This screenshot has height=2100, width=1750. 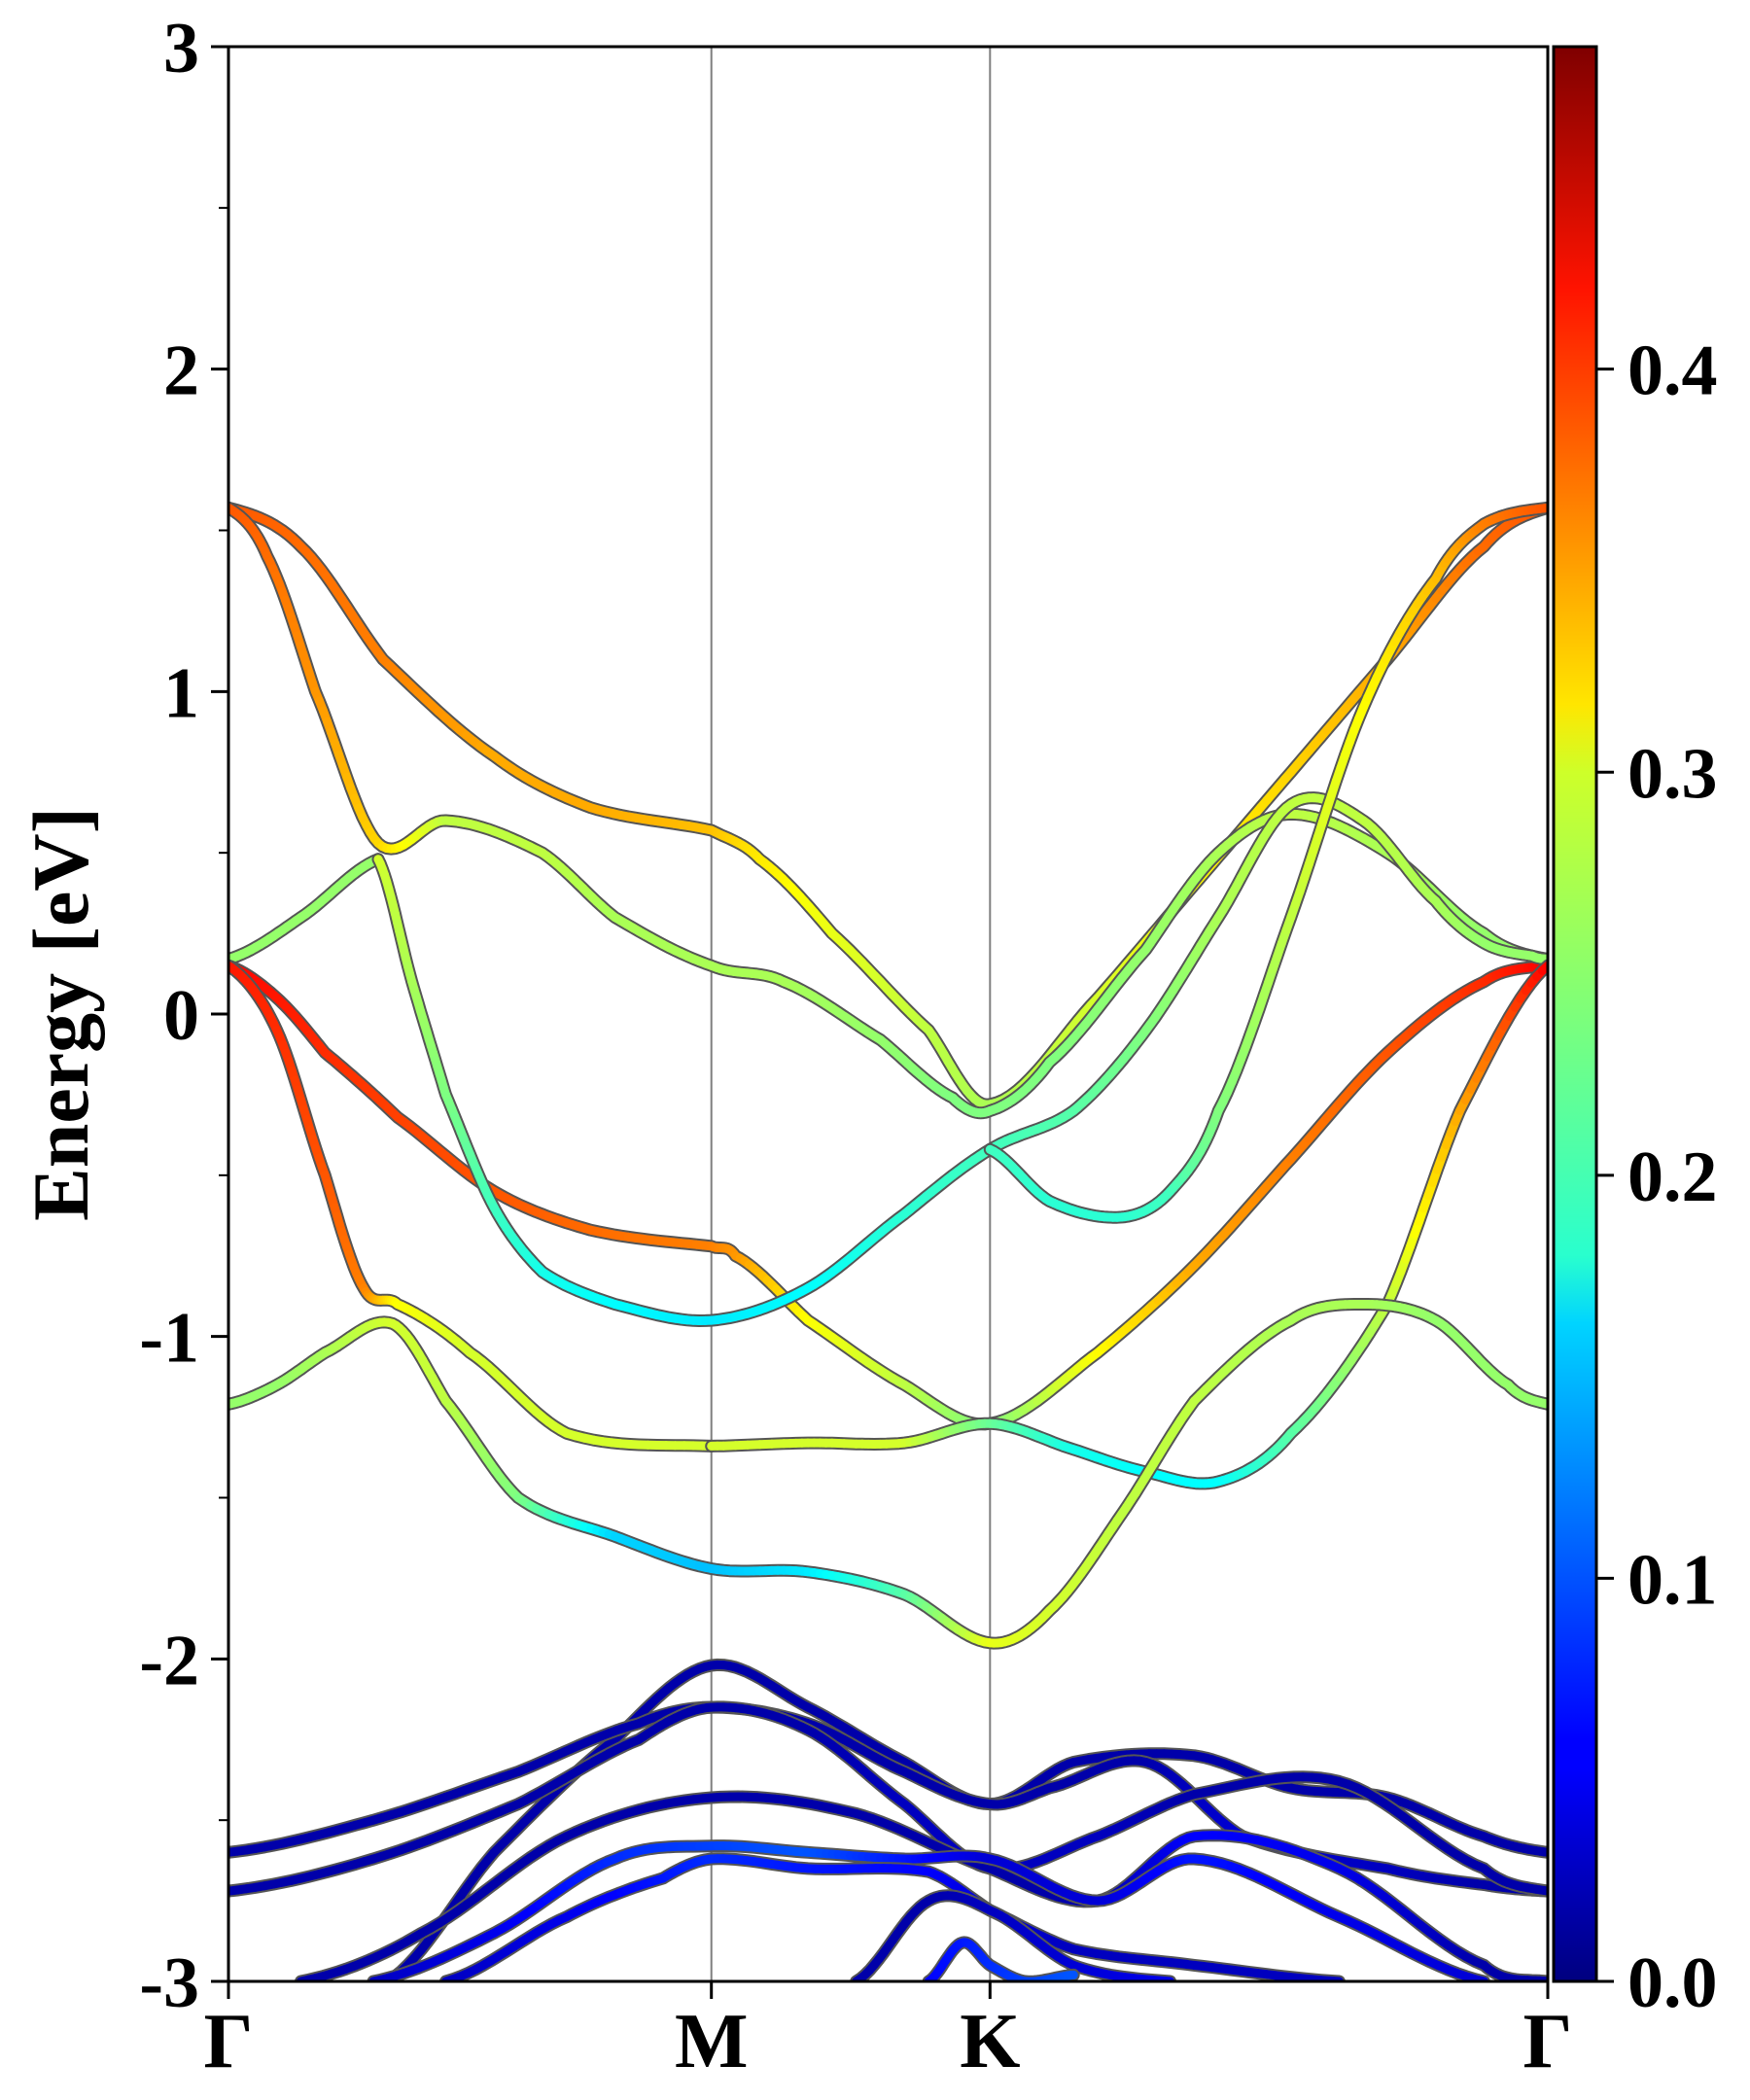 What do you see at coordinates (169, 1983) in the screenshot?
I see `y-tick-label: -3` at bounding box center [169, 1983].